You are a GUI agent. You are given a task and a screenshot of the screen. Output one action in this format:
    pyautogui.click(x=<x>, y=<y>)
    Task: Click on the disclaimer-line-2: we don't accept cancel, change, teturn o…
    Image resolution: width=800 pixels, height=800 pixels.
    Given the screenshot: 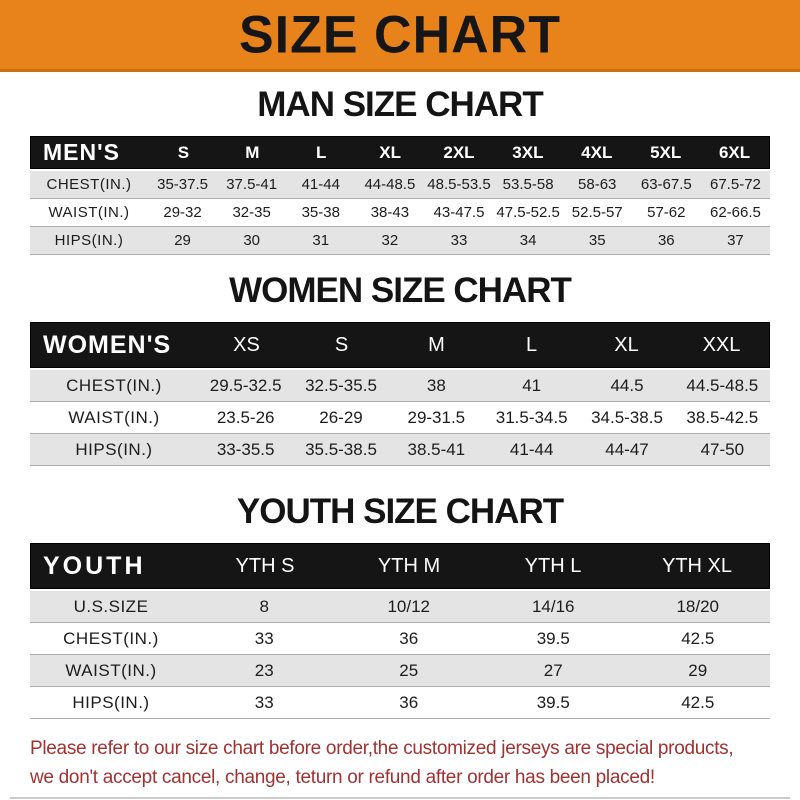 What is the action you would take?
    pyautogui.click(x=342, y=777)
    